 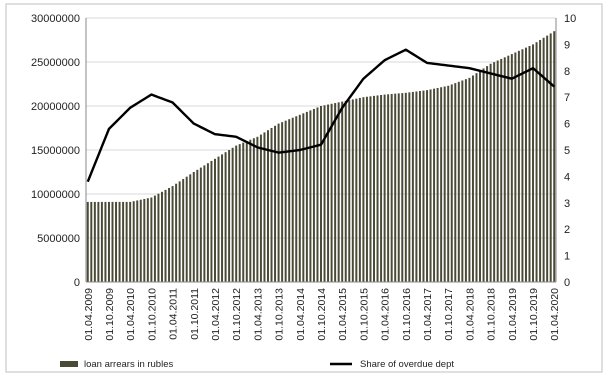 What do you see at coordinates (407, 364) in the screenshot?
I see `legend-label-line: Share of overdue dept` at bounding box center [407, 364].